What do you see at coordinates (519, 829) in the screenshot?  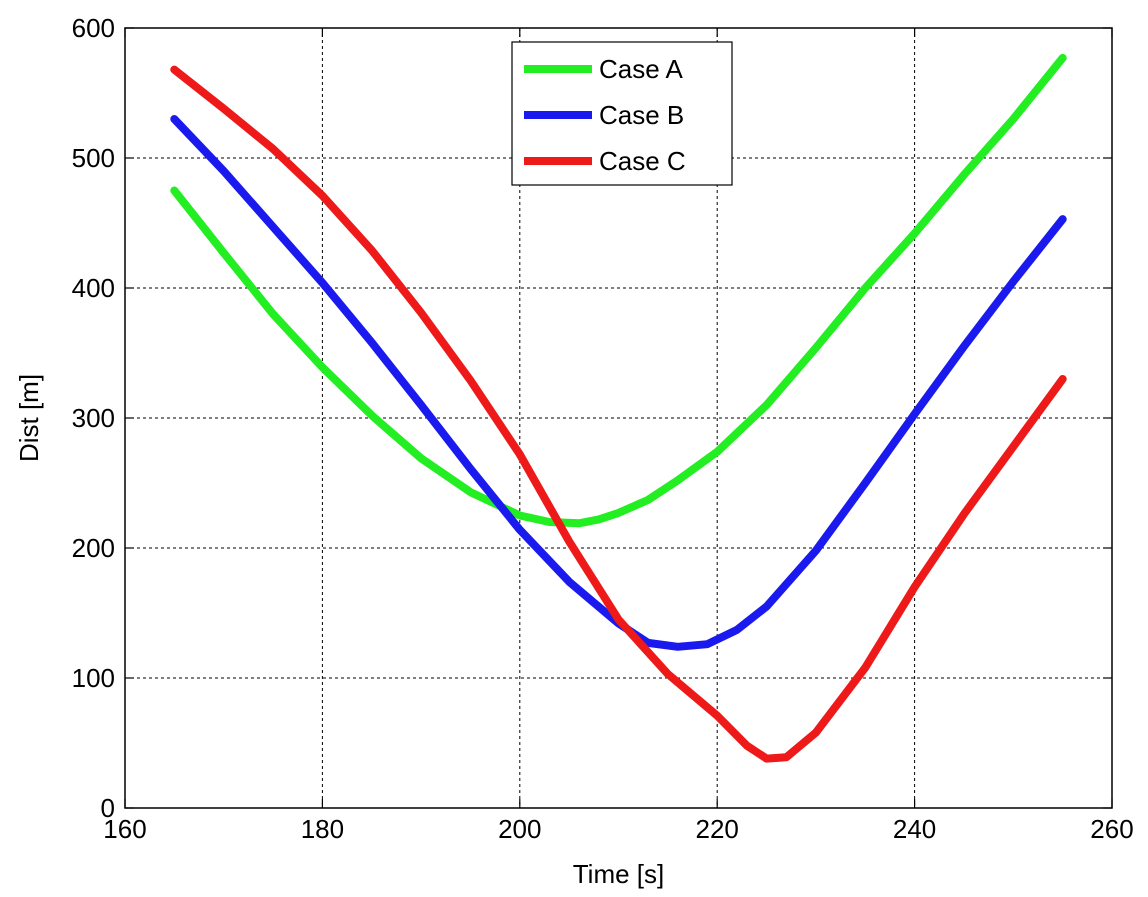 I see `x-tick-label: 200` at bounding box center [519, 829].